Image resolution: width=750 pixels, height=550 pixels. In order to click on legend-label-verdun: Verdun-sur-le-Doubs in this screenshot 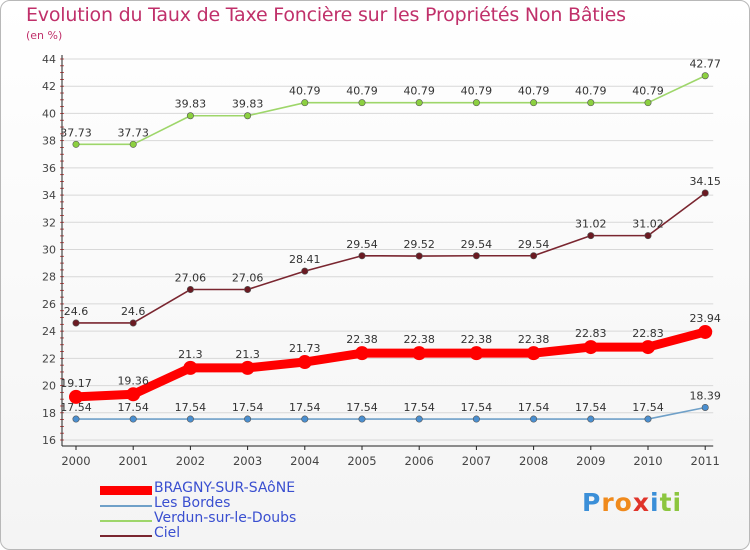, I will do `click(225, 518)`.